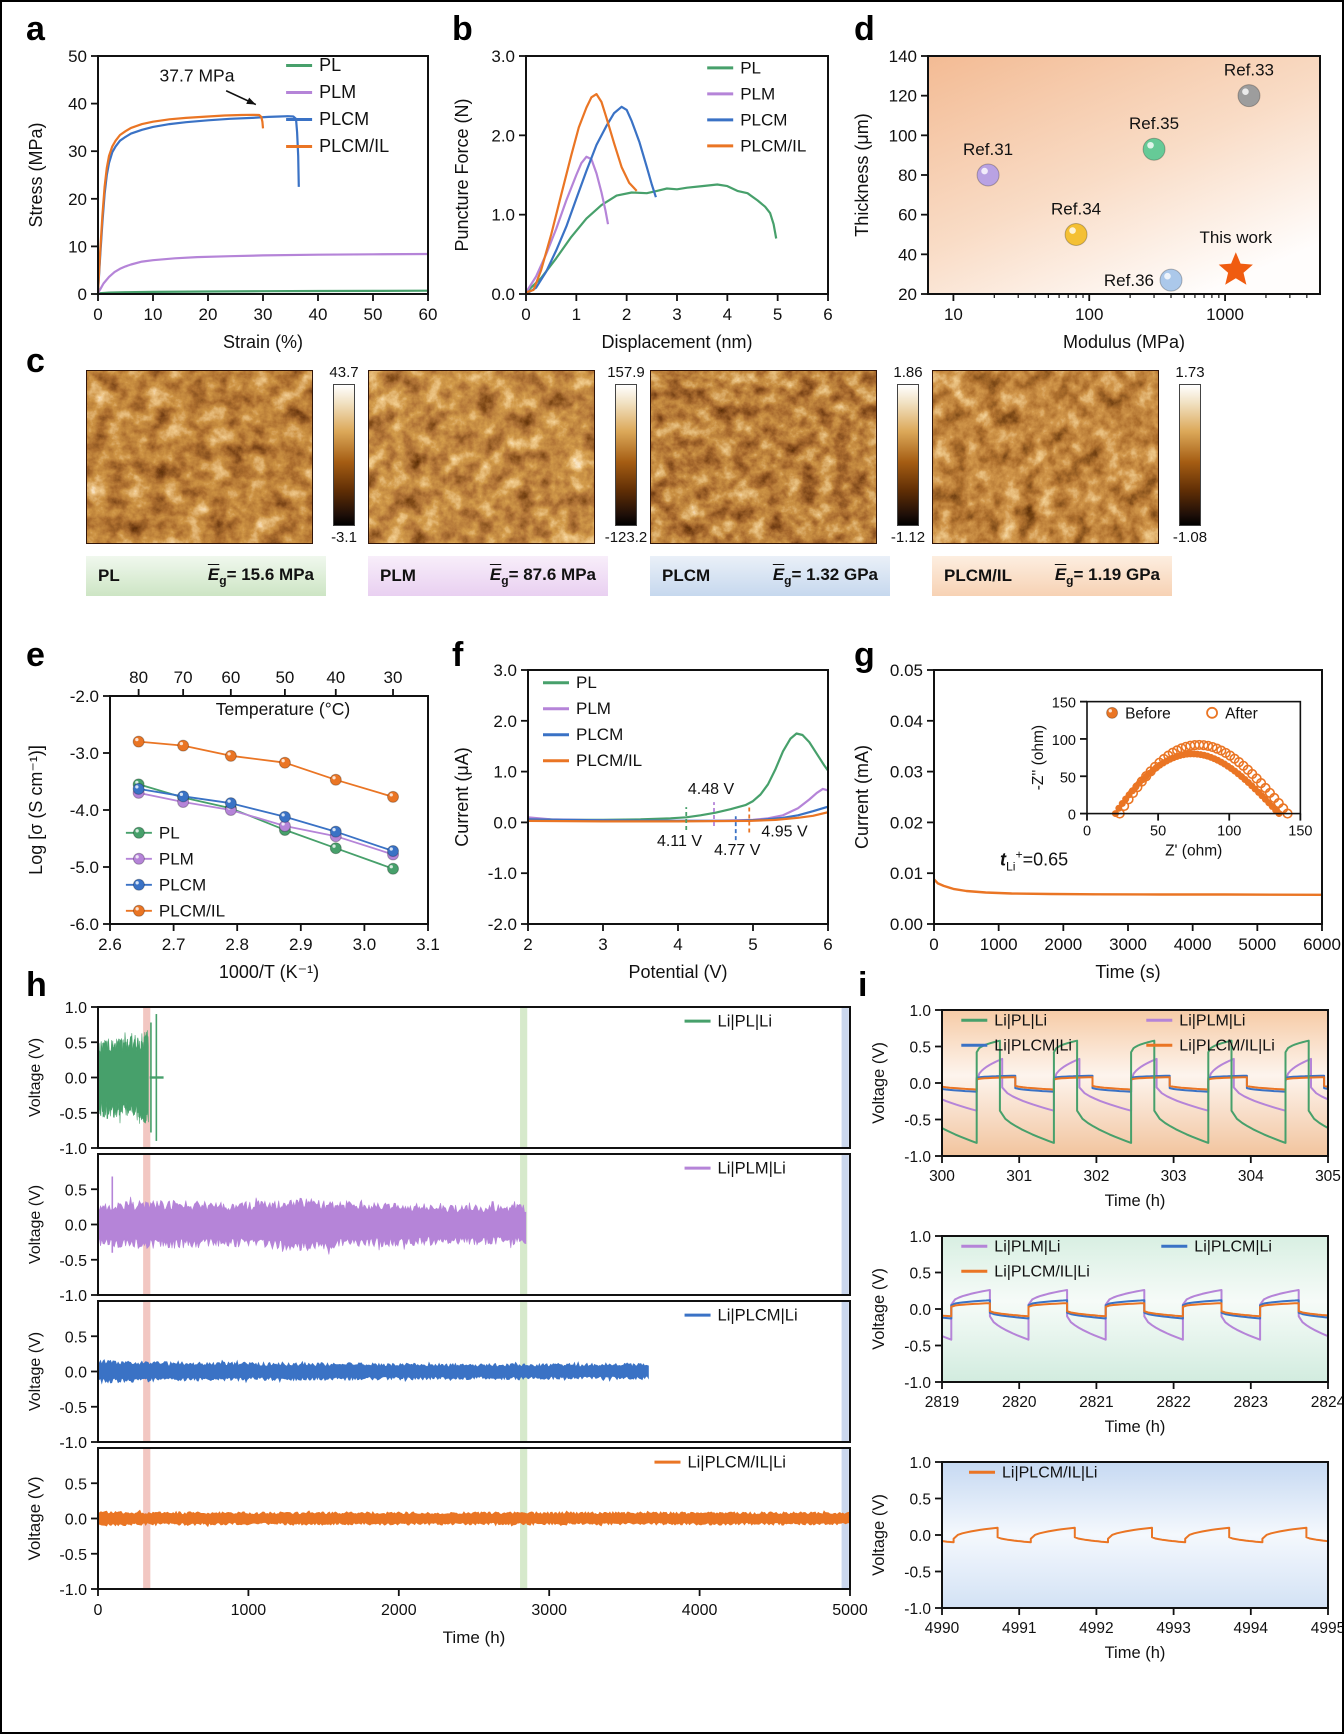 This screenshot has width=1344, height=1734. I want to click on x-axis-label: Modulus (MPa), so click(1124, 342).